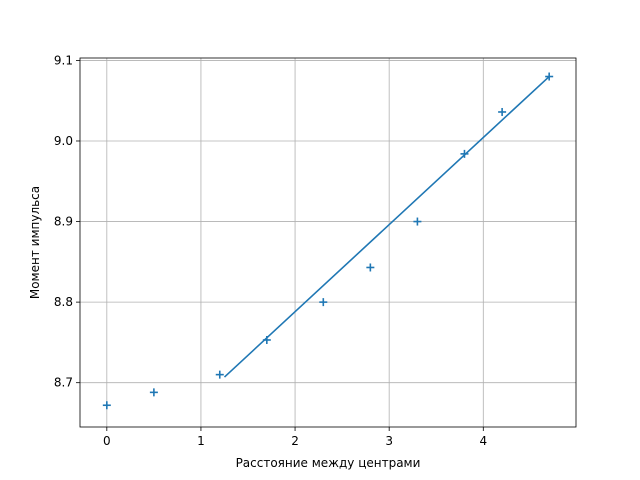 The image size is (640, 480). I want to click on x-tick-label: 4, so click(483, 441).